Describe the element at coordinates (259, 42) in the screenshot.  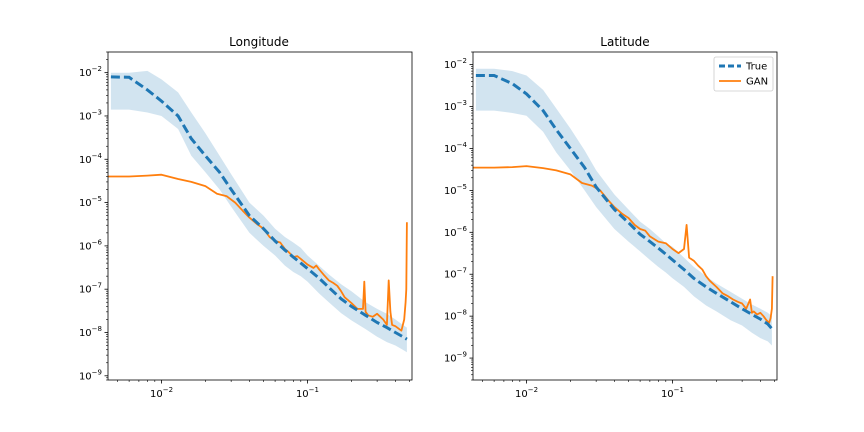
I see `subplot-title: Longitude` at that location.